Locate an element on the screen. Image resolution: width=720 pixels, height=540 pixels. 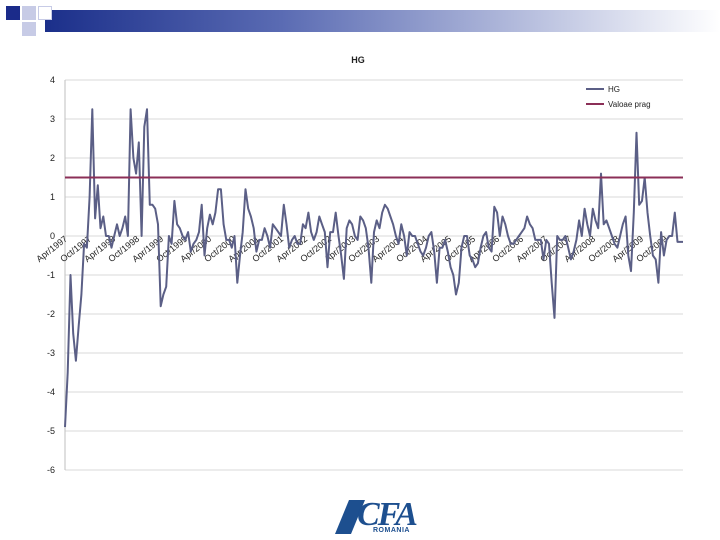
logo-mark-icon is located at coordinates (350, 517).